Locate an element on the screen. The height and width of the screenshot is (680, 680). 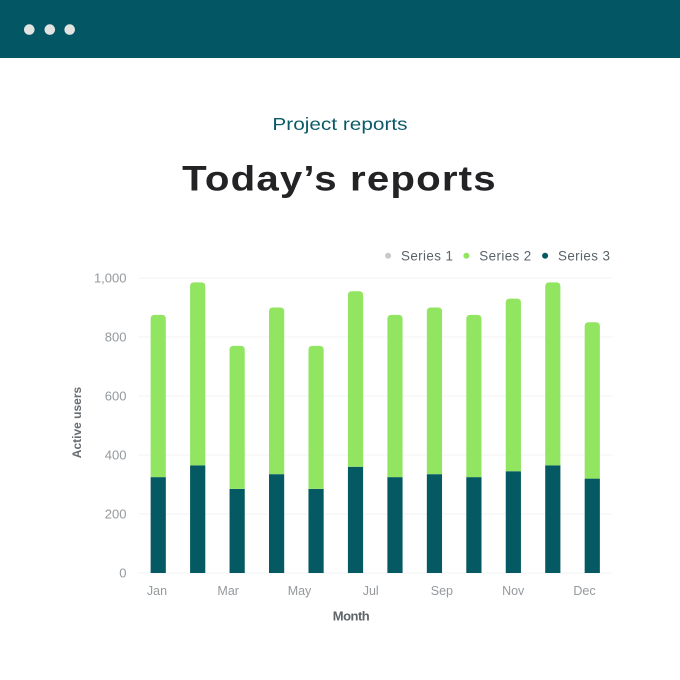
svg-text: 0 is located at coordinates (122, 573).